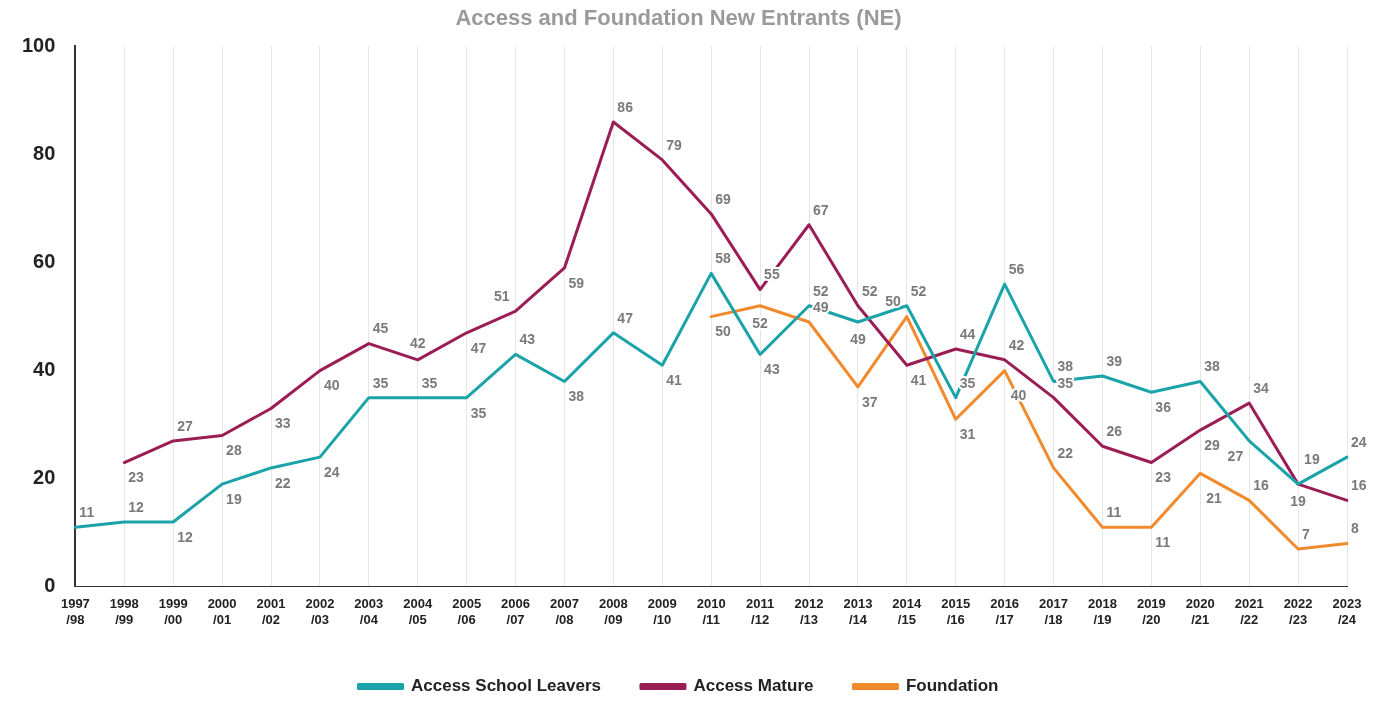 The width and height of the screenshot is (1377, 715). I want to click on y-tick-label: 20, so click(44, 477).